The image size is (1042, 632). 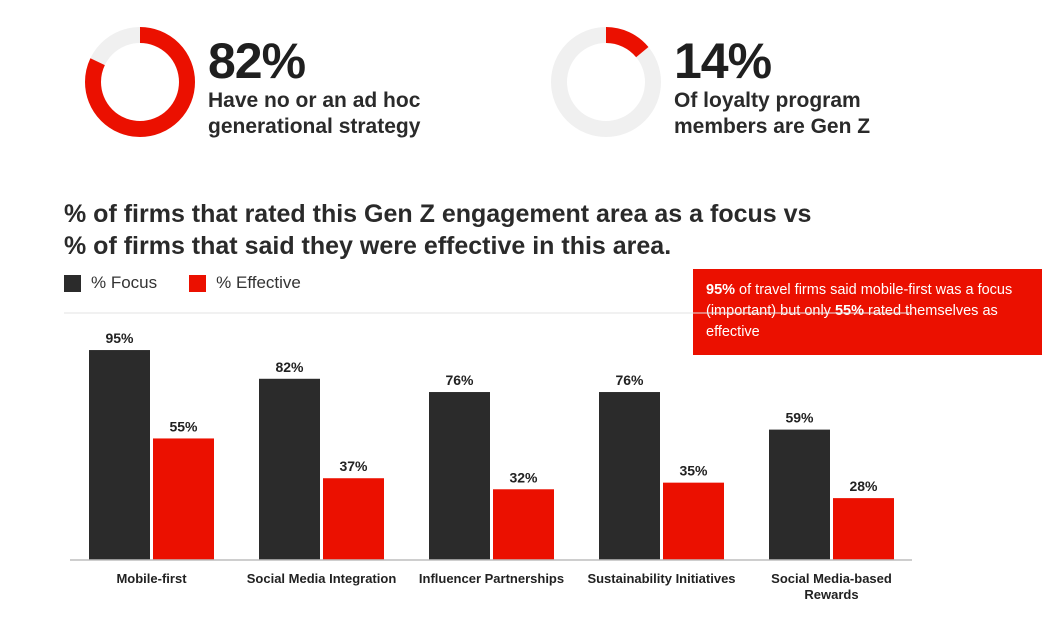 I want to click on category-label: Influencer Partnerships, so click(x=491, y=578).